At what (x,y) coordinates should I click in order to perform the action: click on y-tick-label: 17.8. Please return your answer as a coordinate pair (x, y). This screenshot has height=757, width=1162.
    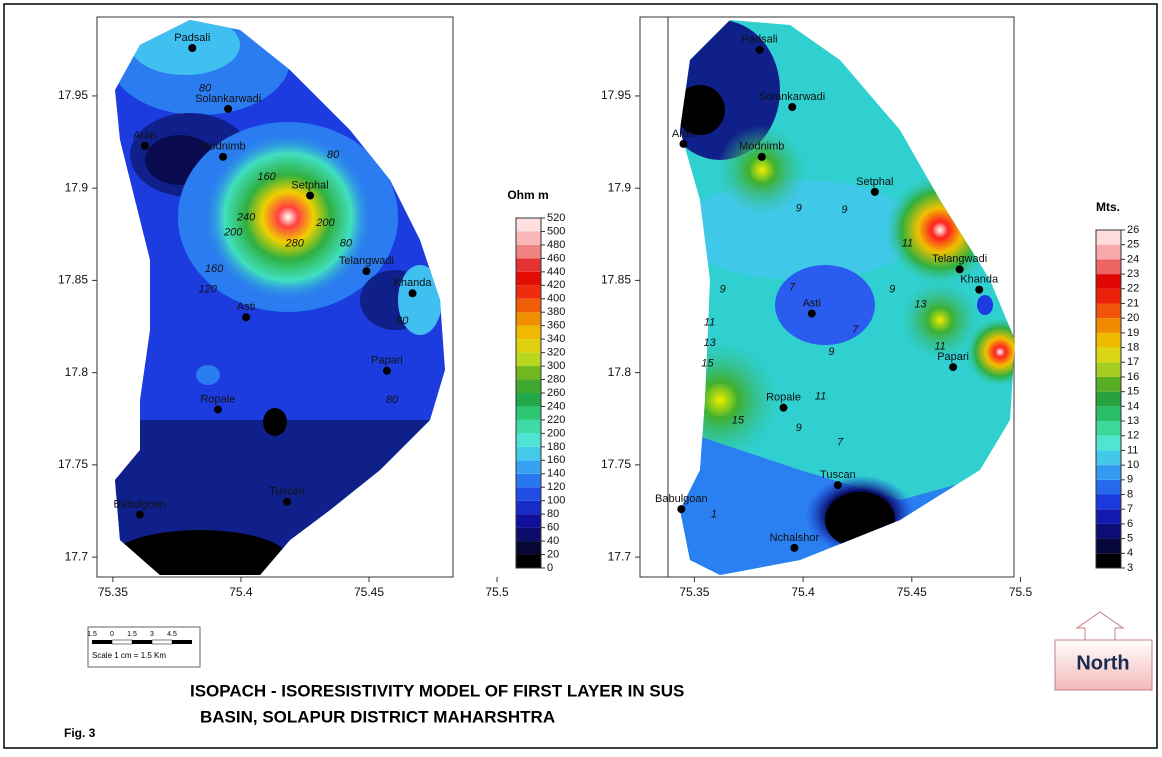
    Looking at the image, I should click on (620, 372).